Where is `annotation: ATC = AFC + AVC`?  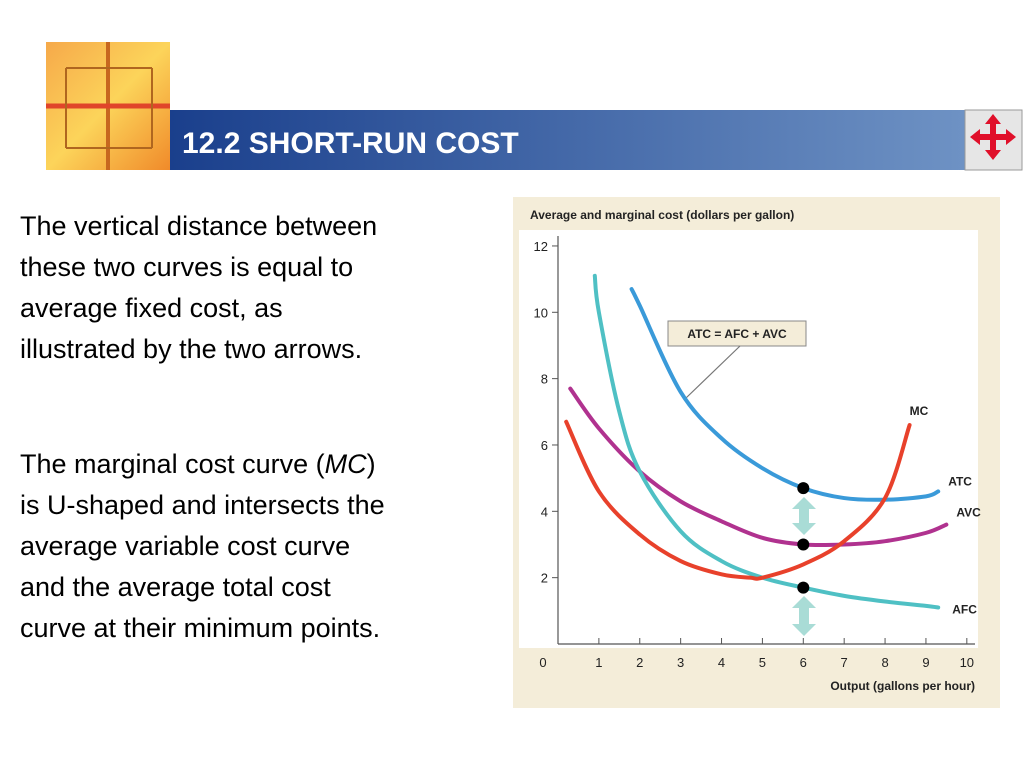
annotation: ATC = AFC + AVC is located at coordinates (737, 334).